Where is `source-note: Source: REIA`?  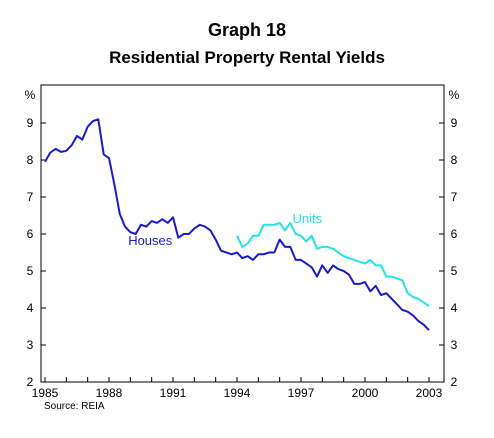 source-note: Source: REIA is located at coordinates (74, 406).